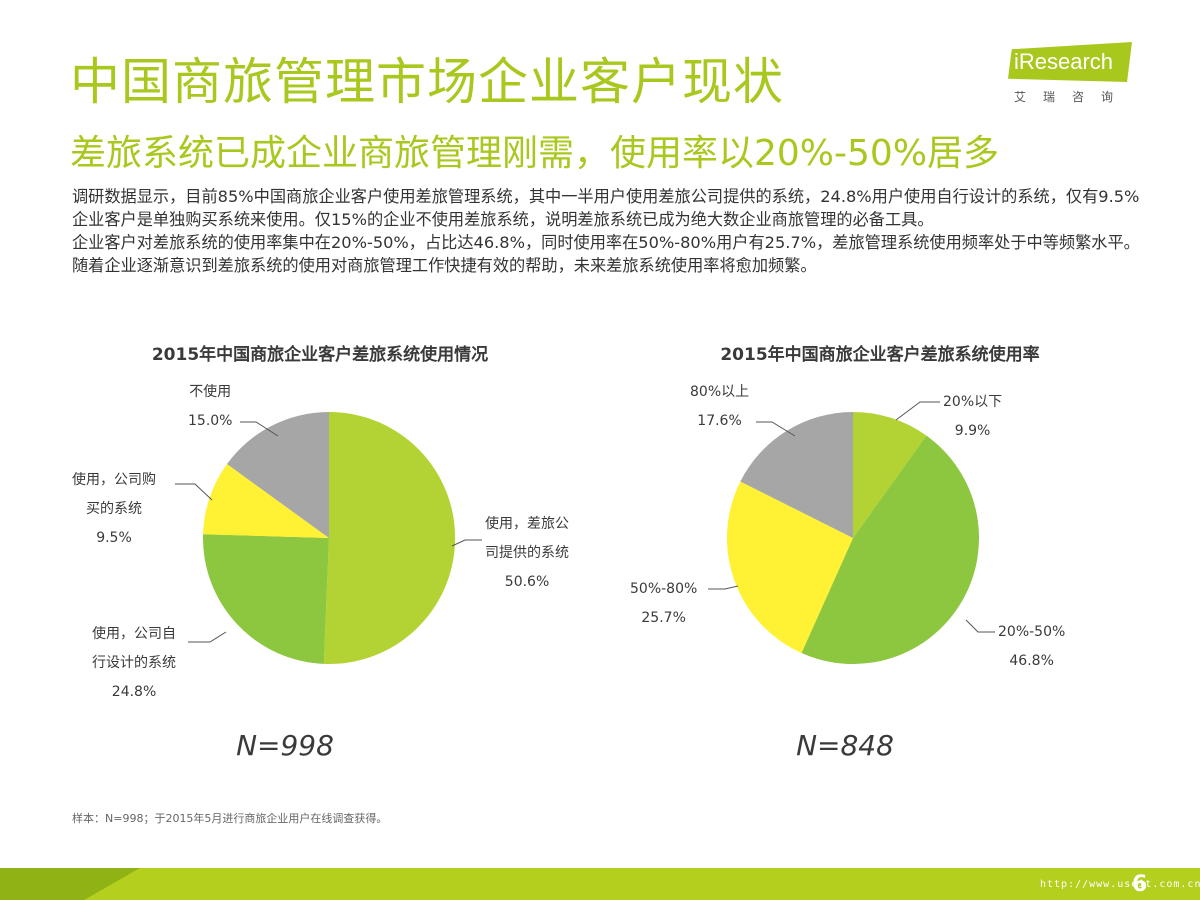 Image resolution: width=1200 pixels, height=900 pixels. I want to click on slice-value-label: 9.9%, so click(973, 431).